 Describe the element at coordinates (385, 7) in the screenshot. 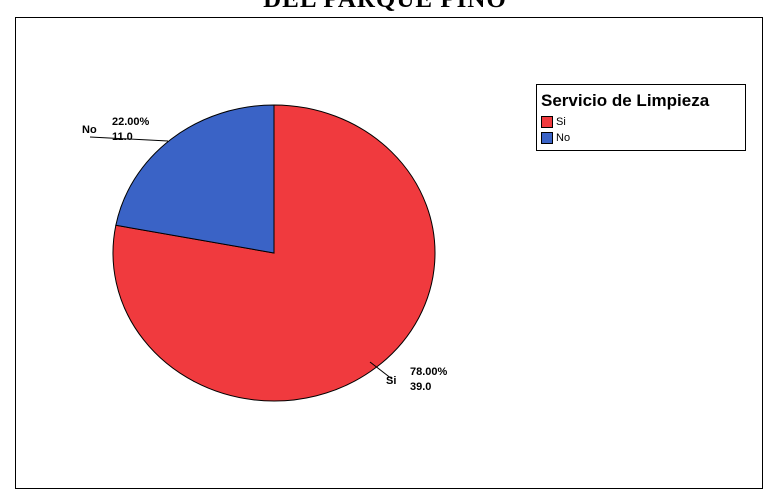

I see `page-title: DEL PARQUE PINO` at that location.